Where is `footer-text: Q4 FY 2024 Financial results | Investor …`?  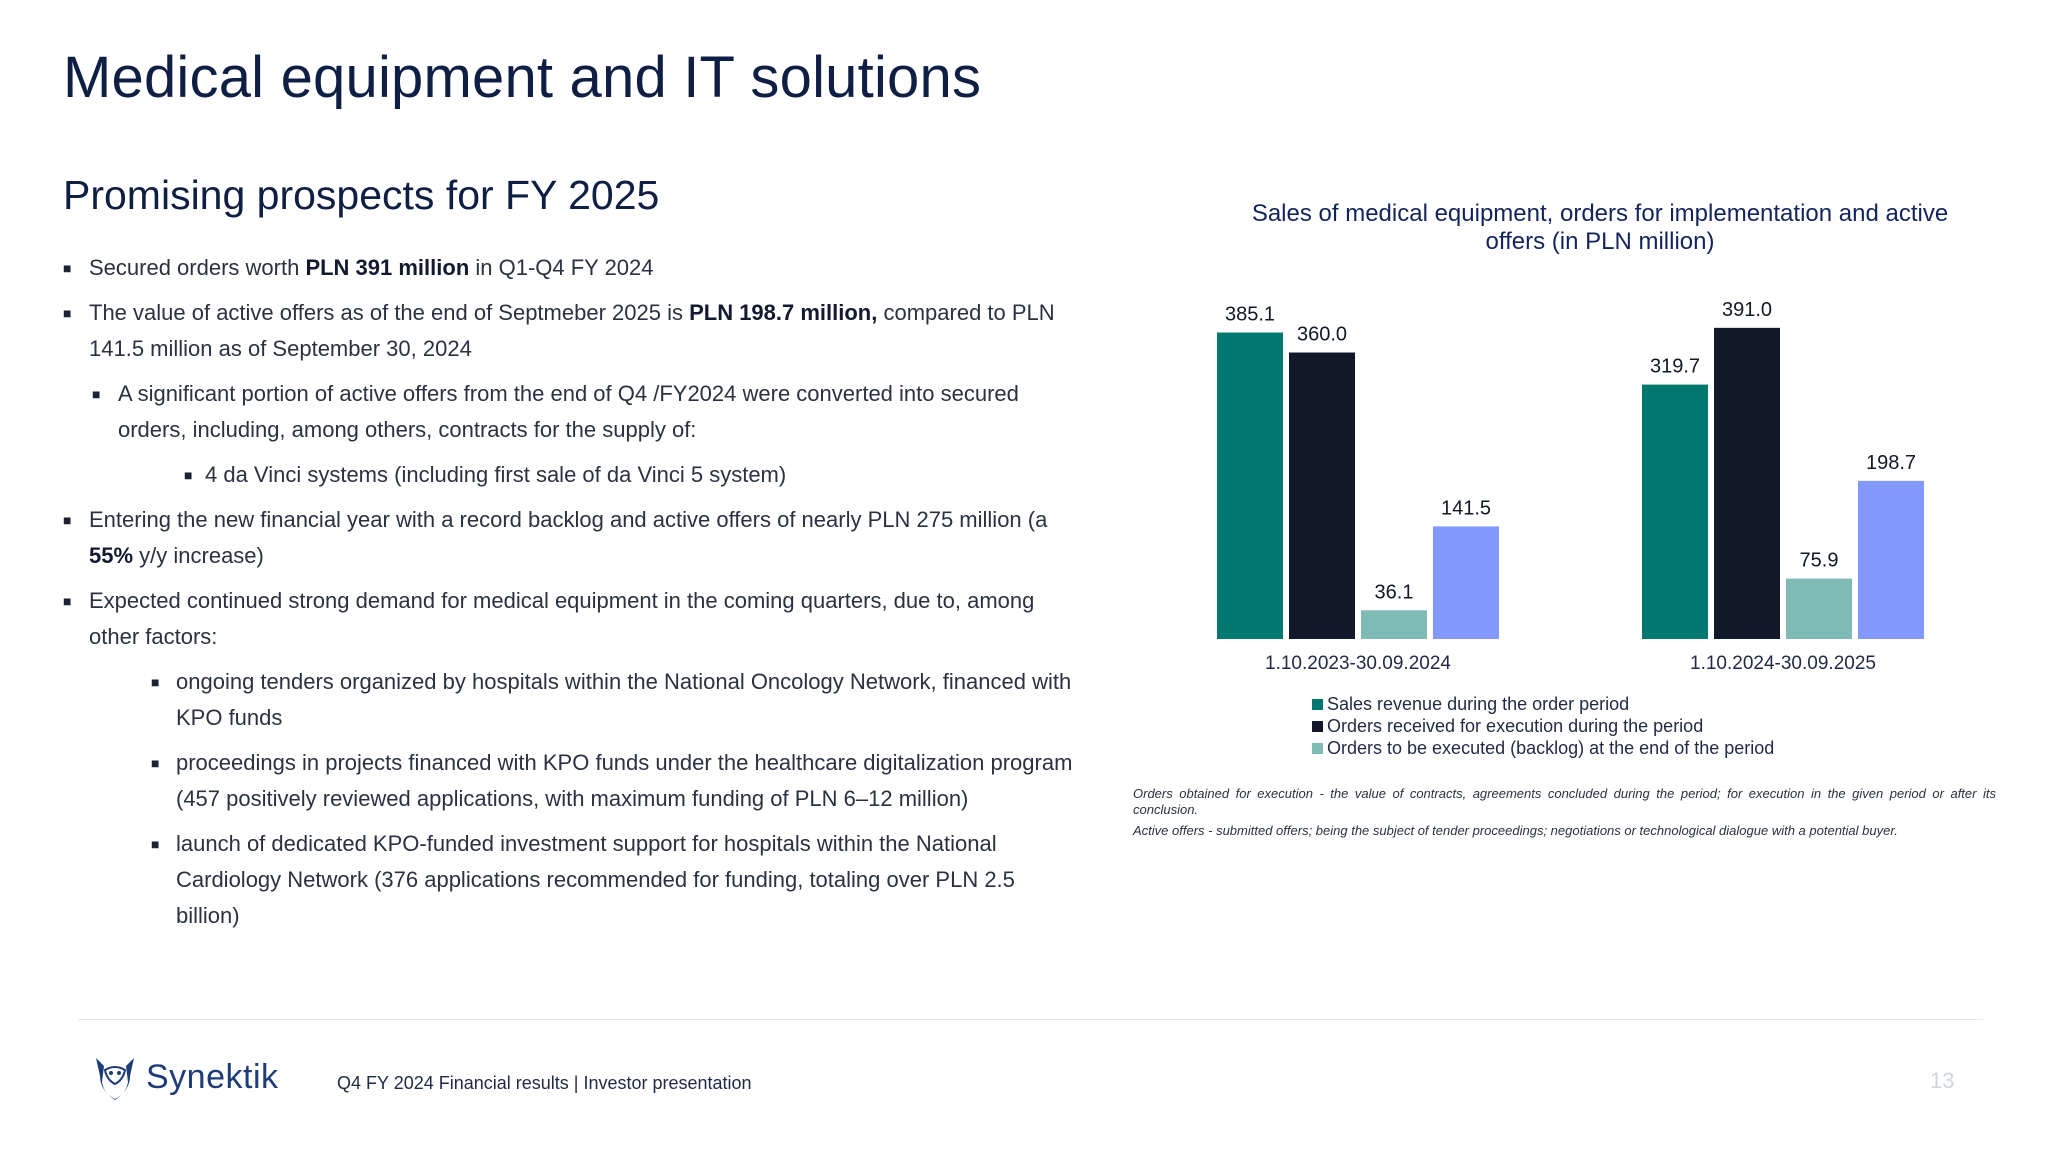
footer-text: Q4 FY 2024 Financial results | Investor … is located at coordinates (544, 1083).